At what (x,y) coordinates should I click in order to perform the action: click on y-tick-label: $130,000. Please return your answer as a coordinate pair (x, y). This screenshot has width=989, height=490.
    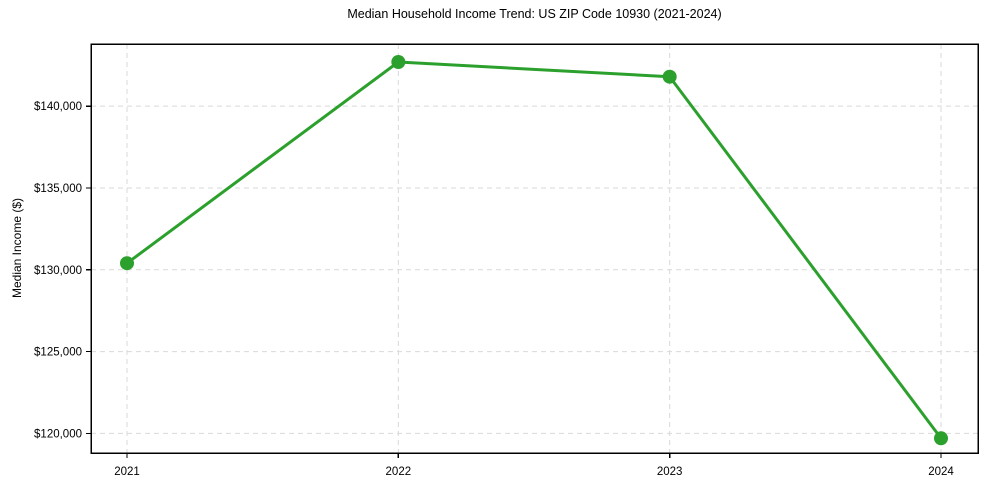
    Looking at the image, I should click on (58, 271).